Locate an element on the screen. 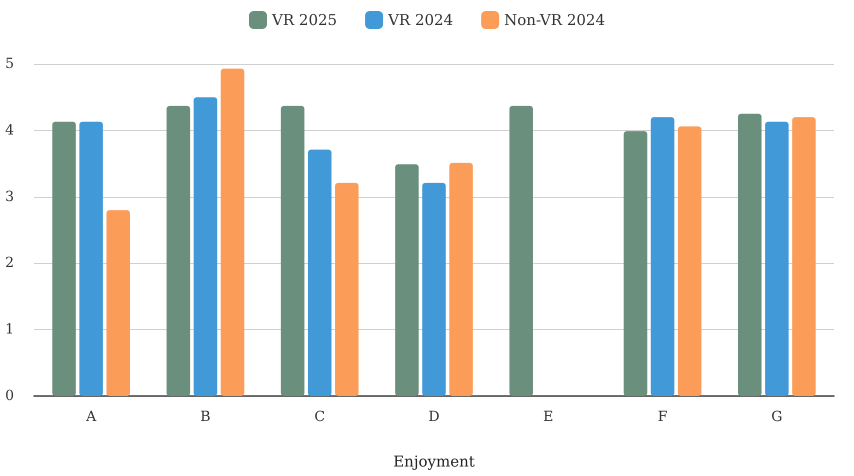  y-tick-label: 1 is located at coordinates (9, 330).